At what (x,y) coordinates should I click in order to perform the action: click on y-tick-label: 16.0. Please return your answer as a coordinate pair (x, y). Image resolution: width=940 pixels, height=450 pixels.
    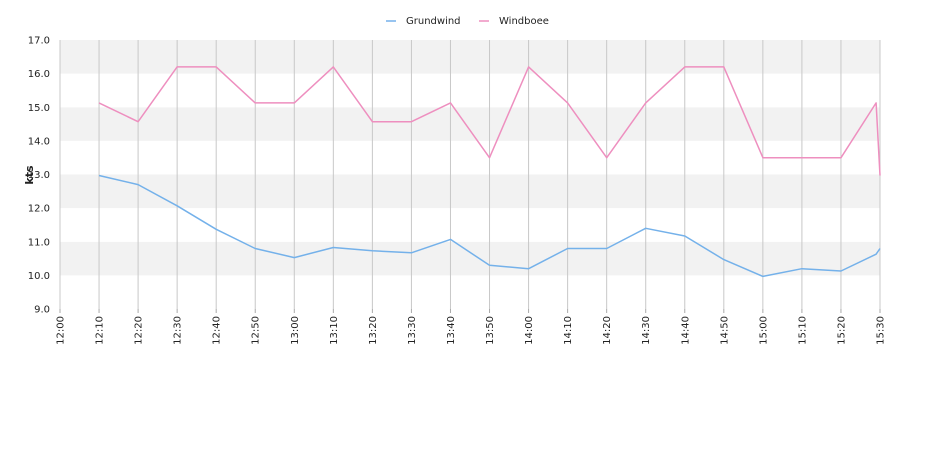
    Looking at the image, I should click on (39, 74).